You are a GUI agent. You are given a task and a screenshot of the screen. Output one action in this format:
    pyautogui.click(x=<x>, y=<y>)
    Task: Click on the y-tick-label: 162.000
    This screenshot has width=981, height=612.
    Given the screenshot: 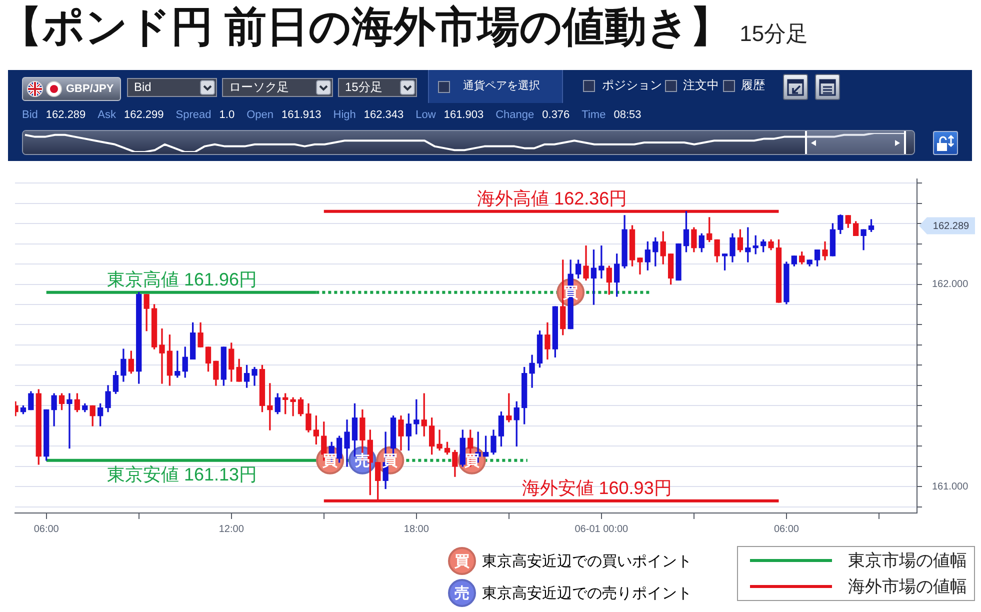 What is the action you would take?
    pyautogui.click(x=950, y=284)
    